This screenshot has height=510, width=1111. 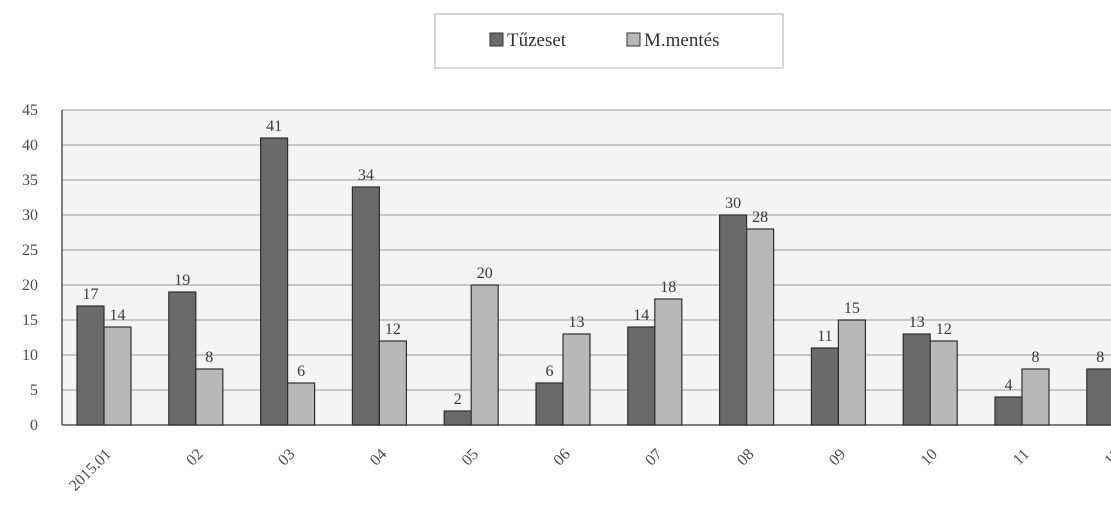 I want to click on y-tick-label: 40, so click(x=30, y=145).